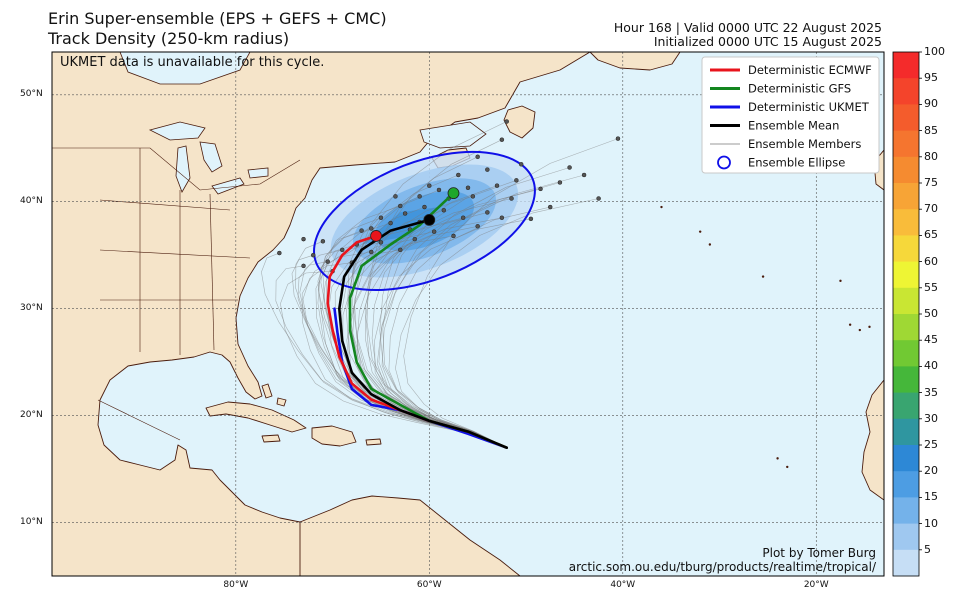 This screenshot has height=599, width=974. What do you see at coordinates (177, 131) in the screenshot?
I see `lake-superior` at bounding box center [177, 131].